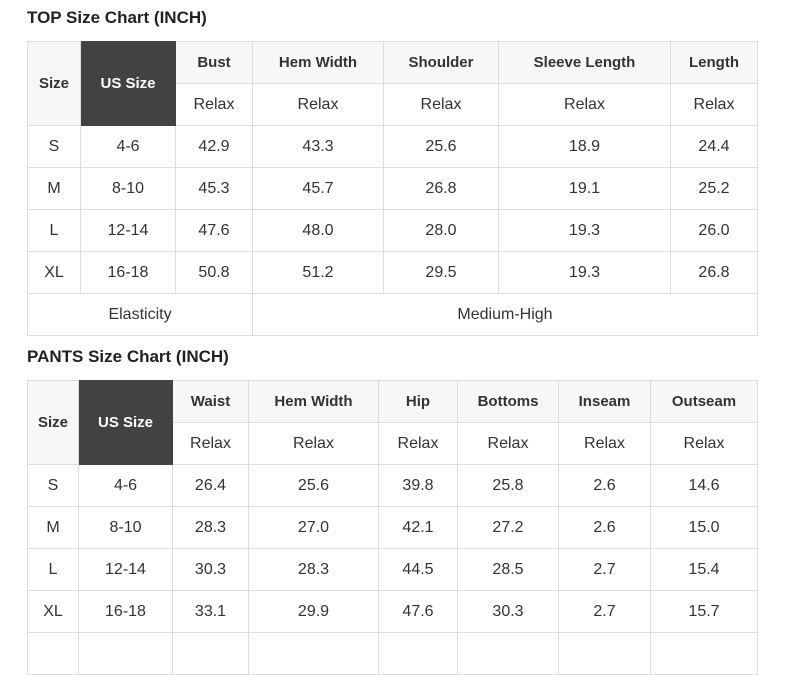  Describe the element at coordinates (508, 527) in the screenshot. I see `value-cell: 27.2` at that location.